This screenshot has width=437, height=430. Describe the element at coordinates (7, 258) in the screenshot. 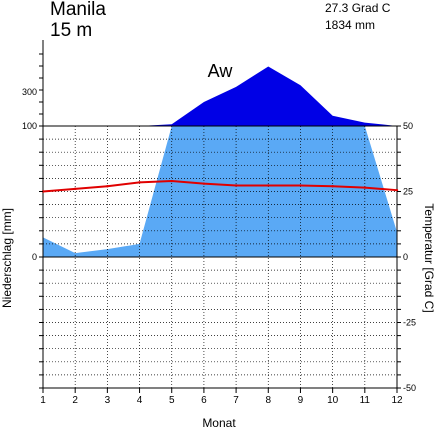

I see `left-axis-title: Niederschlag [mm]` at that location.